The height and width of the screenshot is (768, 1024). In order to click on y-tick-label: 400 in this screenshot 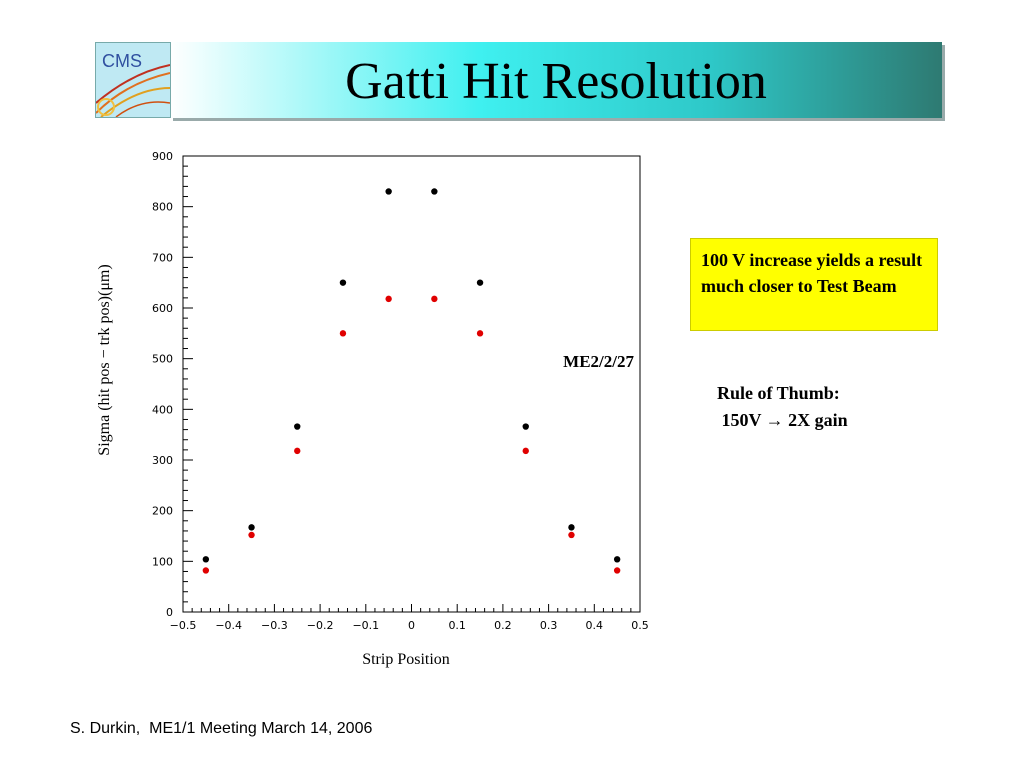, I will do `click(162, 409)`.